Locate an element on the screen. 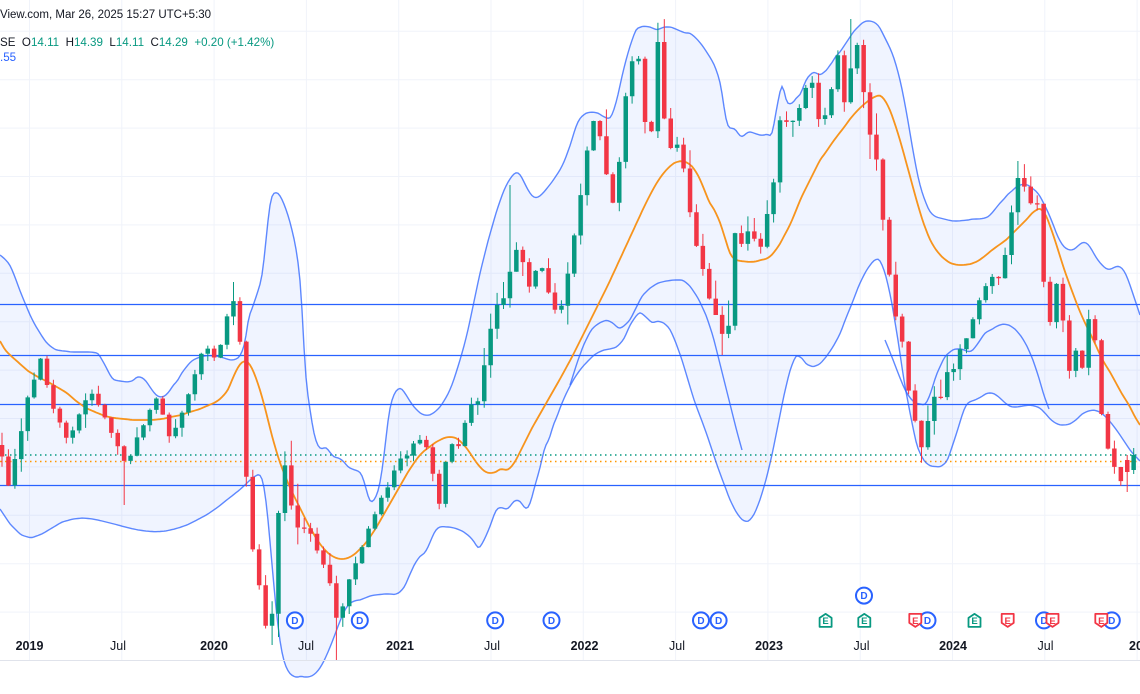  svg-text: .55 is located at coordinates (8, 57).